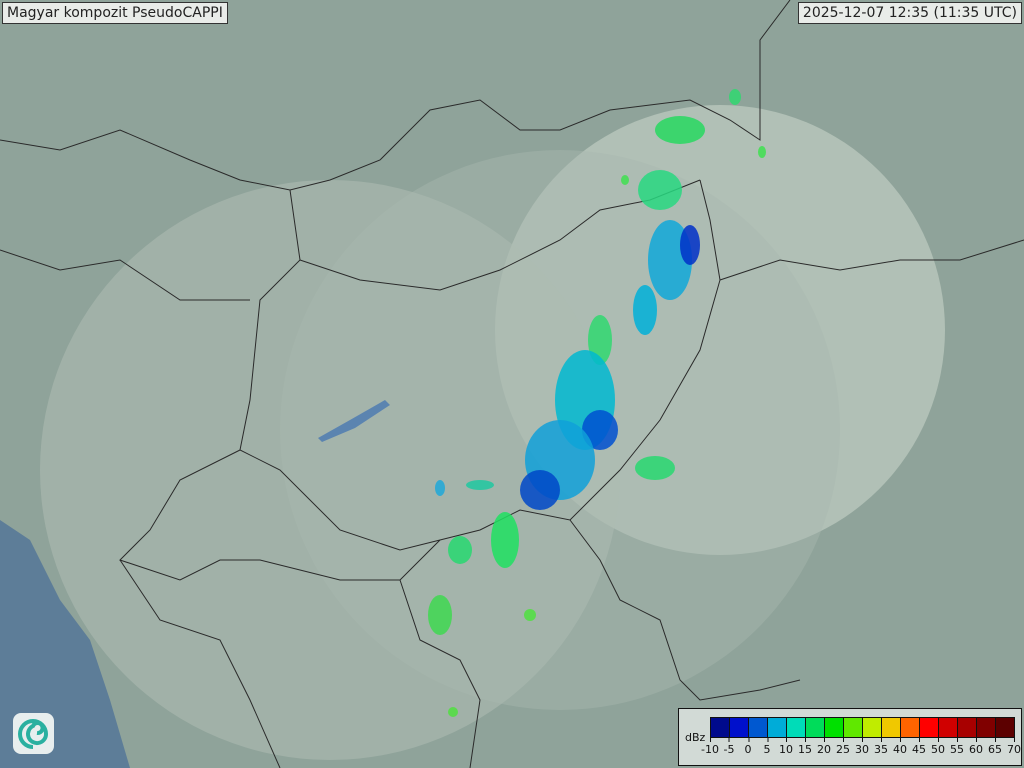  I want to click on legend-tick-label: 20, so click(824, 746).